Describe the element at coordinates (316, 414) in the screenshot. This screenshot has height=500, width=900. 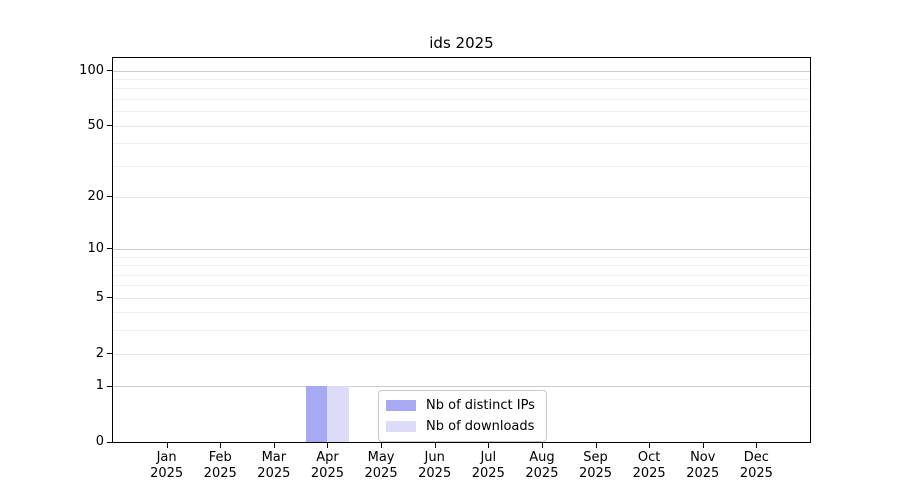
I see `bar-distinct-ips` at that location.